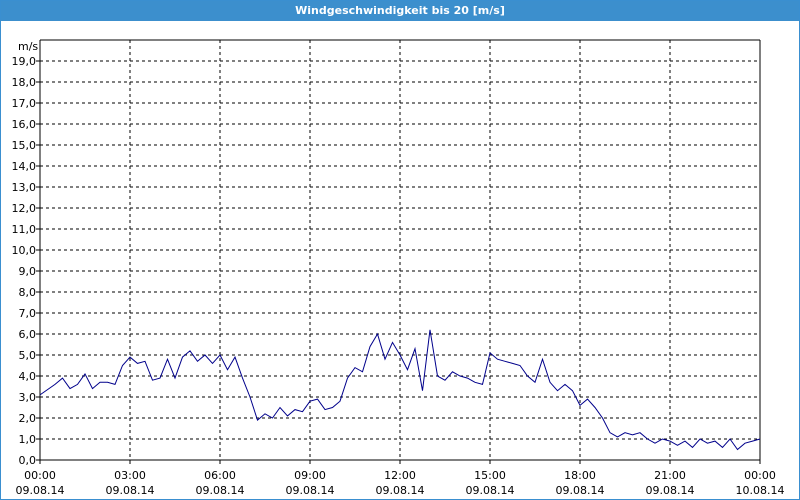 This screenshot has height=500, width=800. Describe the element at coordinates (24, 229) in the screenshot. I see `y-tick-label: 11,0` at that location.